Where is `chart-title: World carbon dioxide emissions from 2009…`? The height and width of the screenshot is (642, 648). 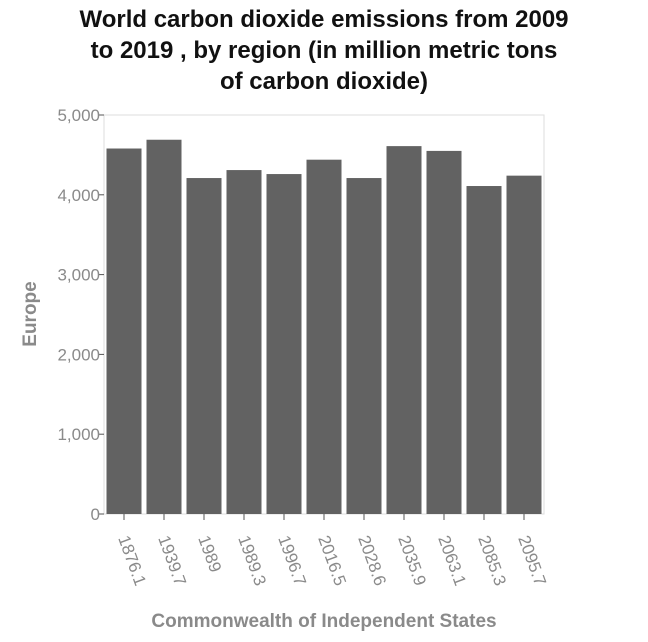 chart-title: World carbon dioxide emissions from 2009… is located at coordinates (324, 50).